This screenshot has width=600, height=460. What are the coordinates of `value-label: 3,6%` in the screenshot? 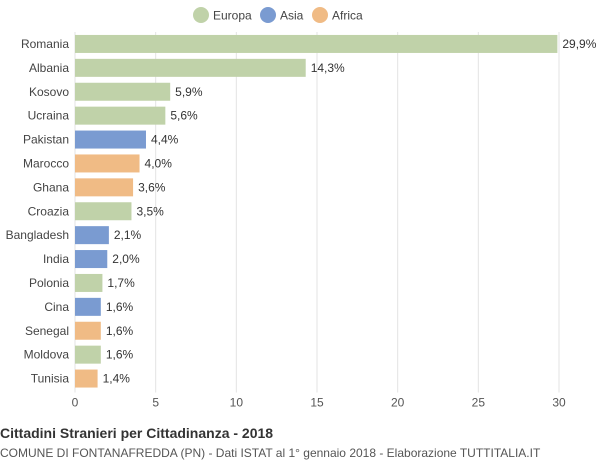 It's located at (152, 187).